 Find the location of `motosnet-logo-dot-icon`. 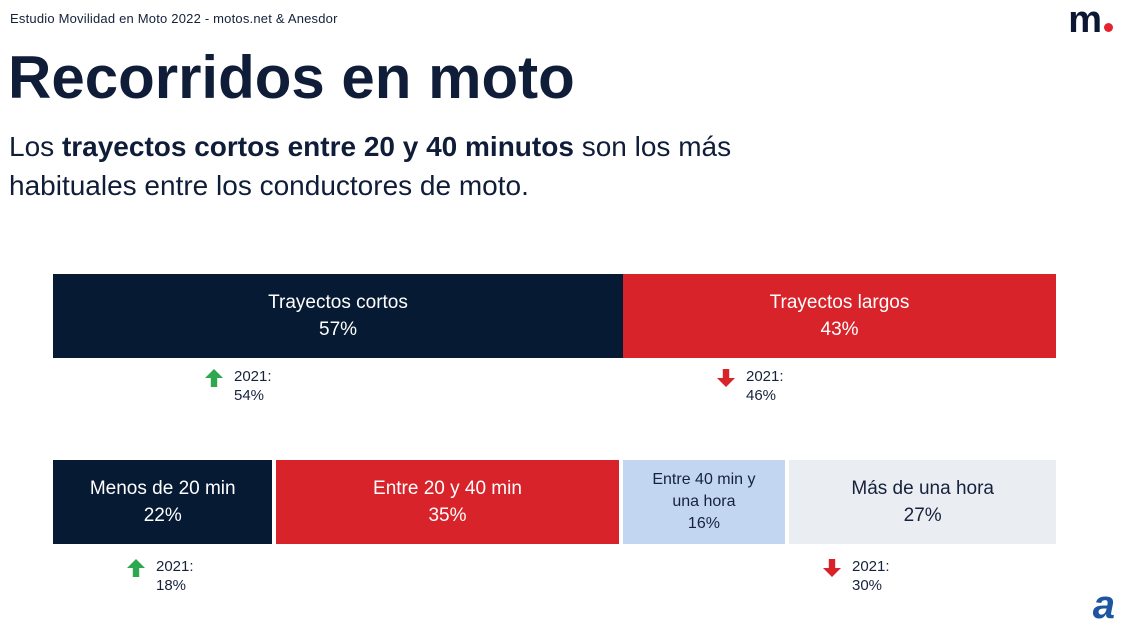

motosnet-logo-dot-icon is located at coordinates (1108, 27).